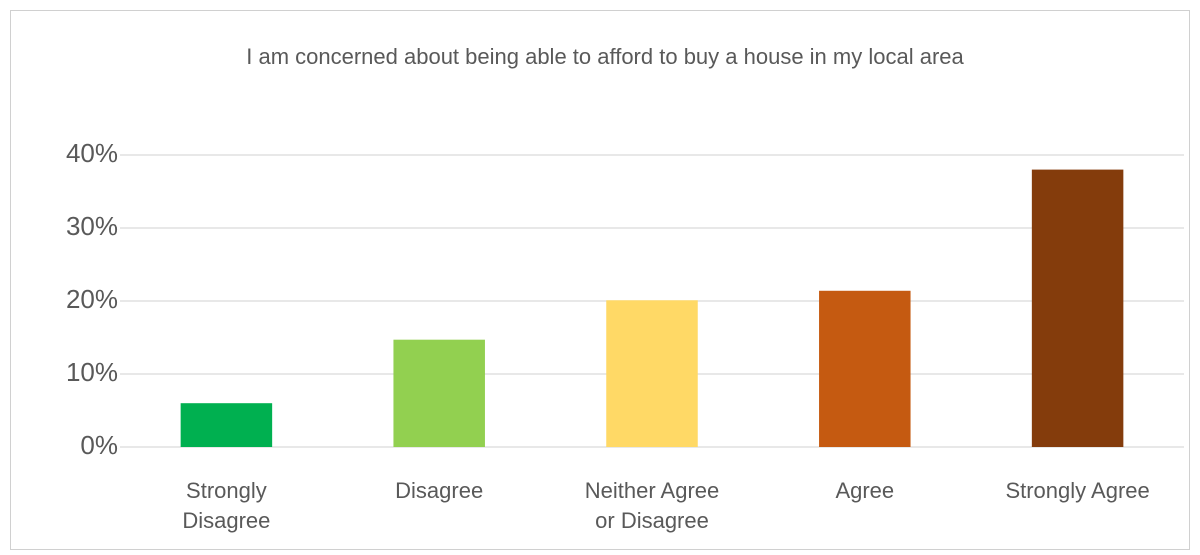  What do you see at coordinates (92, 299) in the screenshot?
I see `y-tick-label: 20%` at bounding box center [92, 299].